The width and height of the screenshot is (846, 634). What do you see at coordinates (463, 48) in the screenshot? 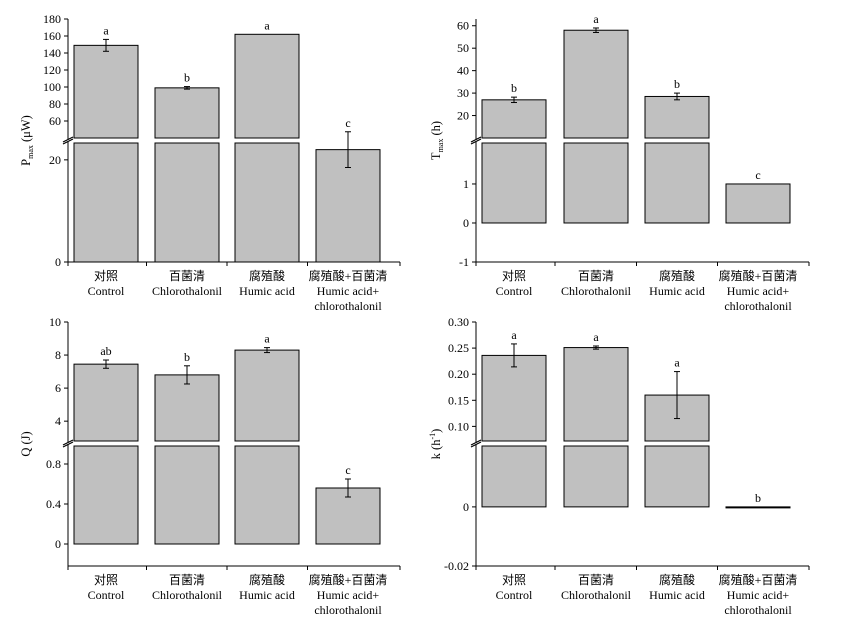
I see `y-tick-label-upper-4: 50` at bounding box center [463, 48].